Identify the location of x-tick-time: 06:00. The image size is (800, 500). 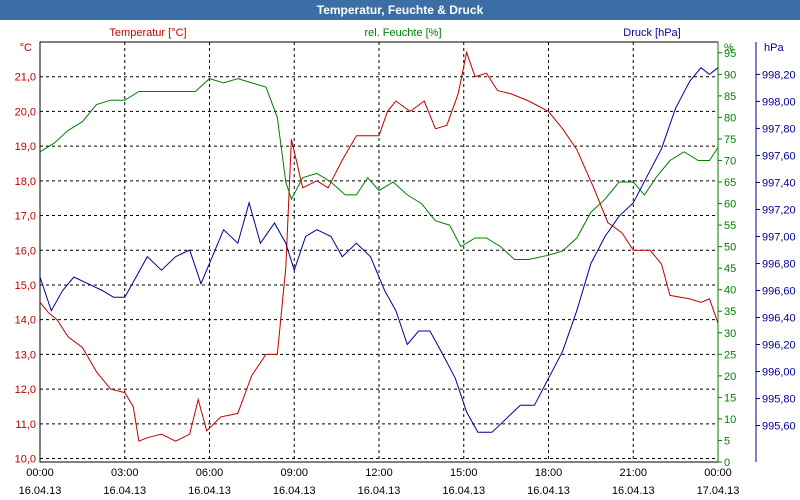
(210, 473).